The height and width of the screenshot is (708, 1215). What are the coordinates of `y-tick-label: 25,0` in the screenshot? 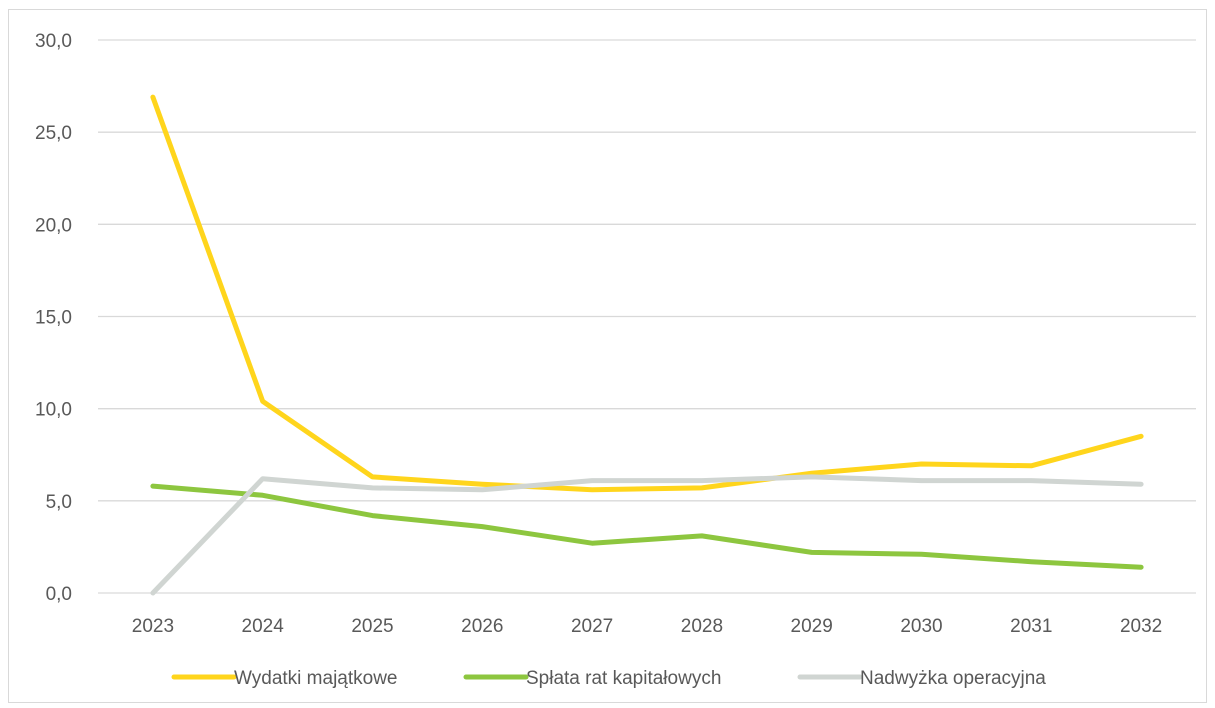 It's located at (53, 133).